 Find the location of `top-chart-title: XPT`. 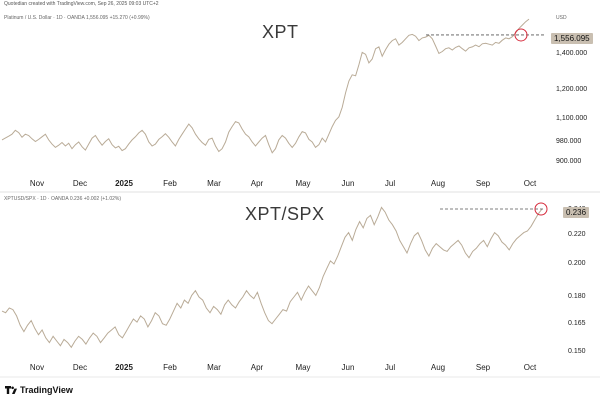

top-chart-title: XPT is located at coordinates (280, 32).